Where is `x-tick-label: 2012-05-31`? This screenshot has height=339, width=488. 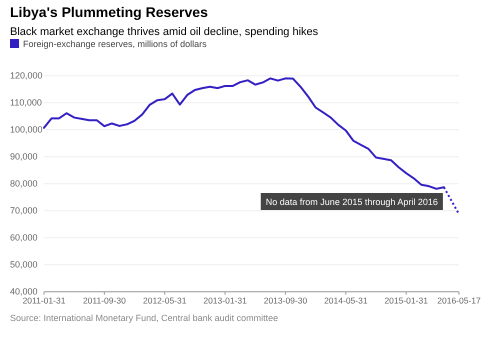
x-tick-label: 2012-05-31 is located at coordinates (164, 301).